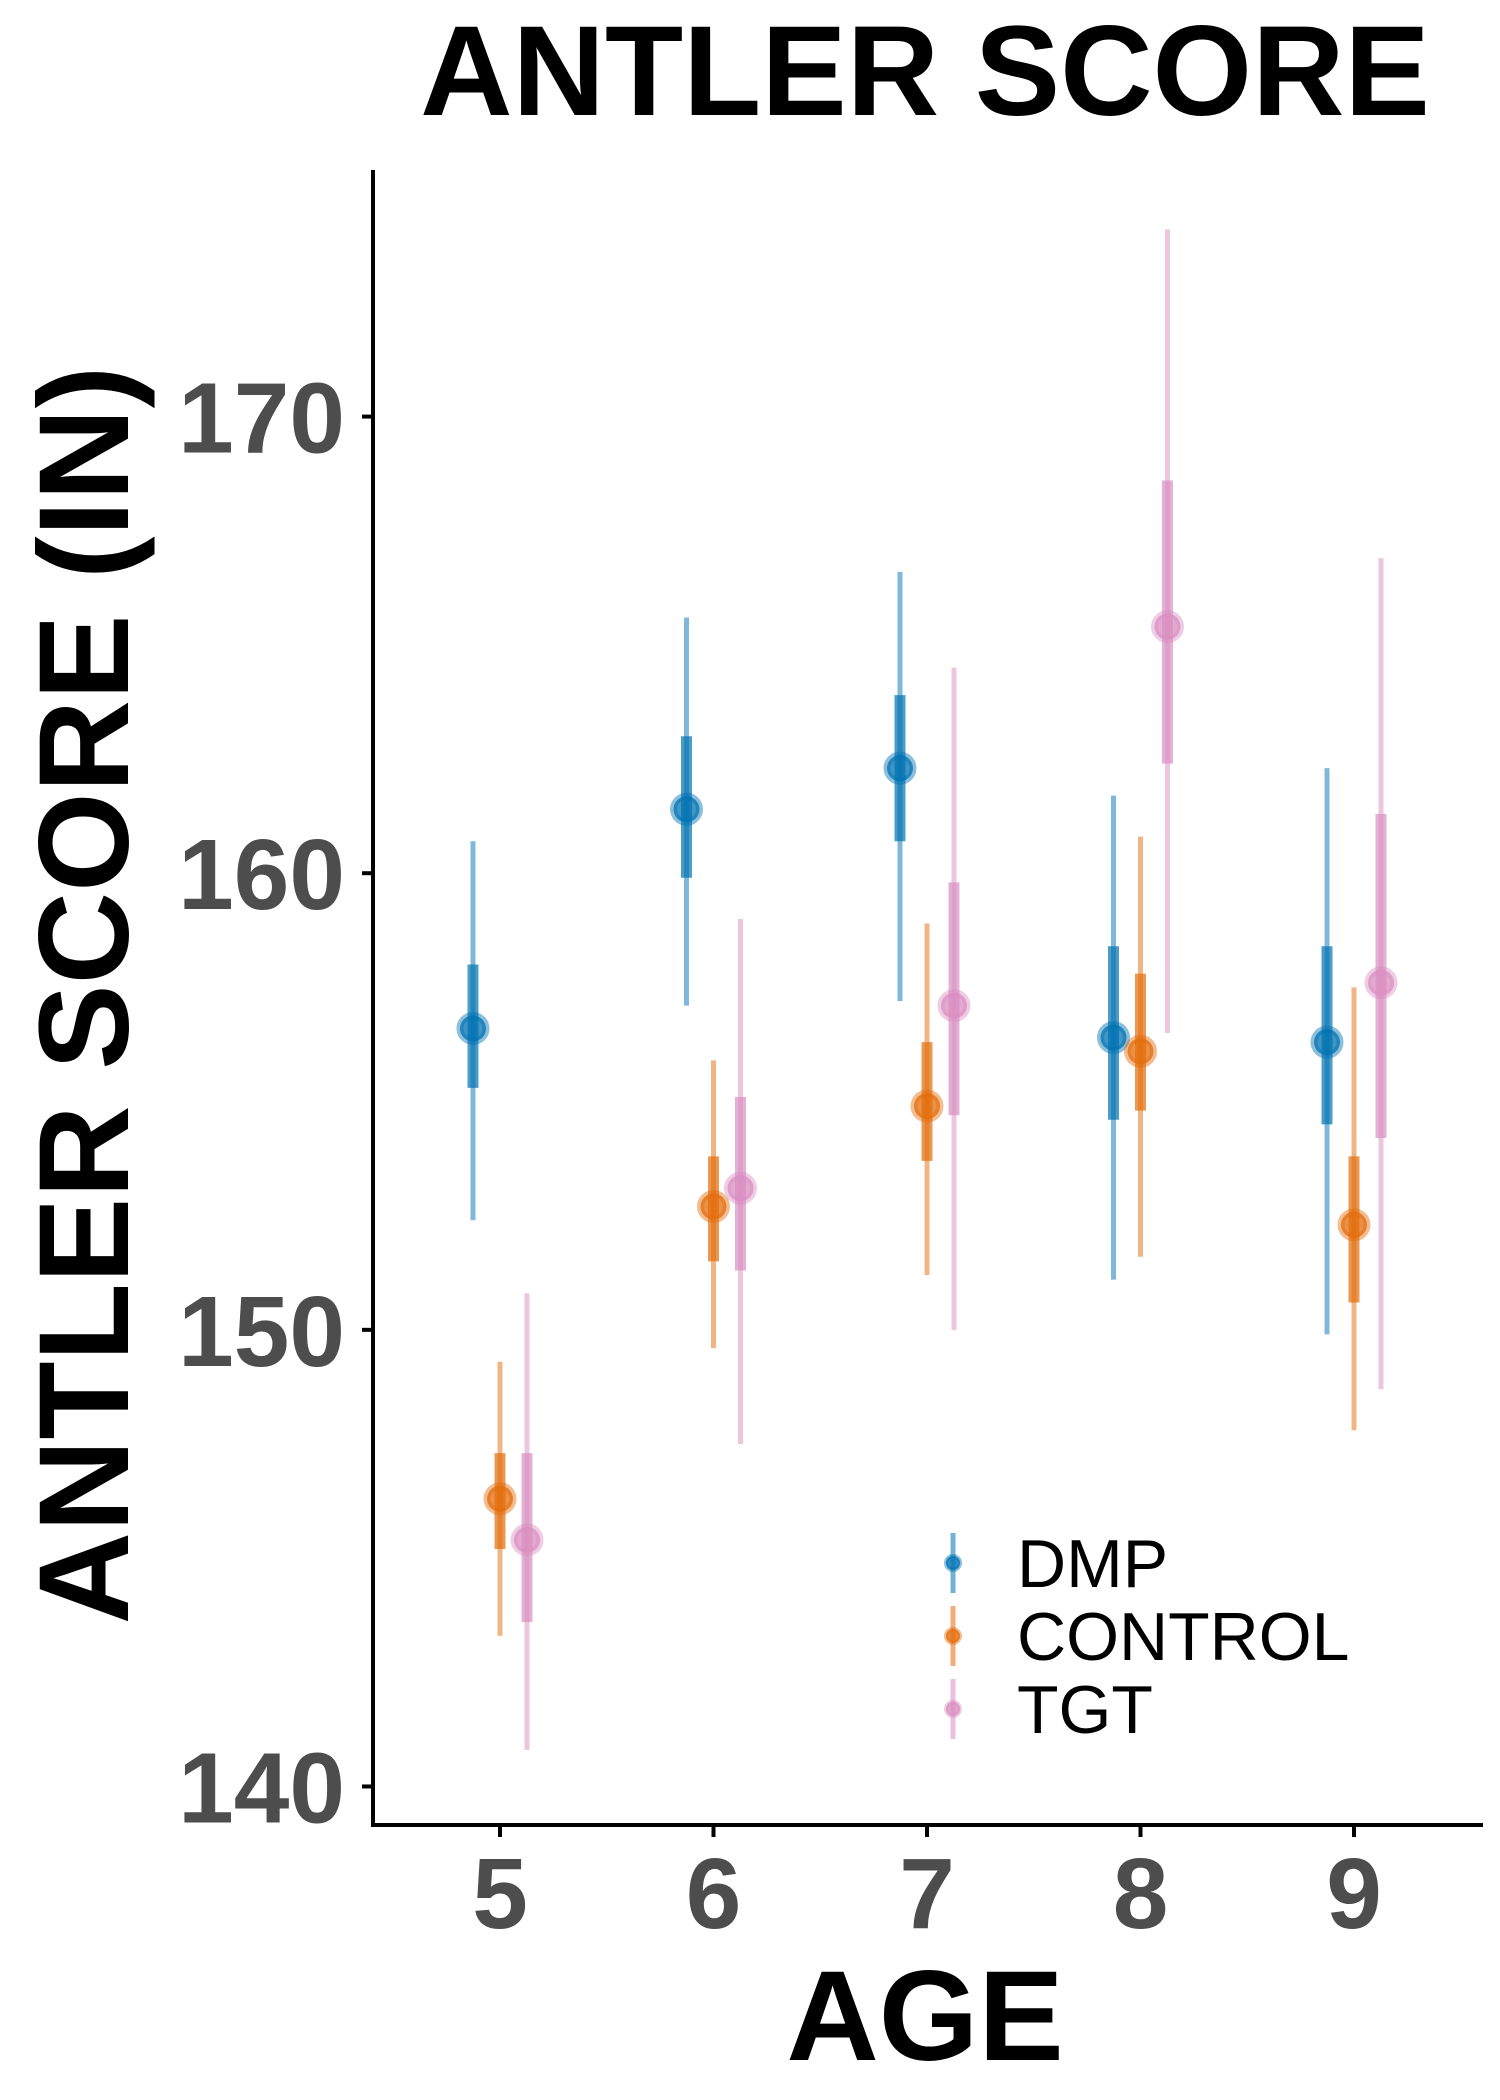 The width and height of the screenshot is (1500, 2100). Describe the element at coordinates (1354, 1894) in the screenshot. I see `x-tick-label-9: 9` at that location.